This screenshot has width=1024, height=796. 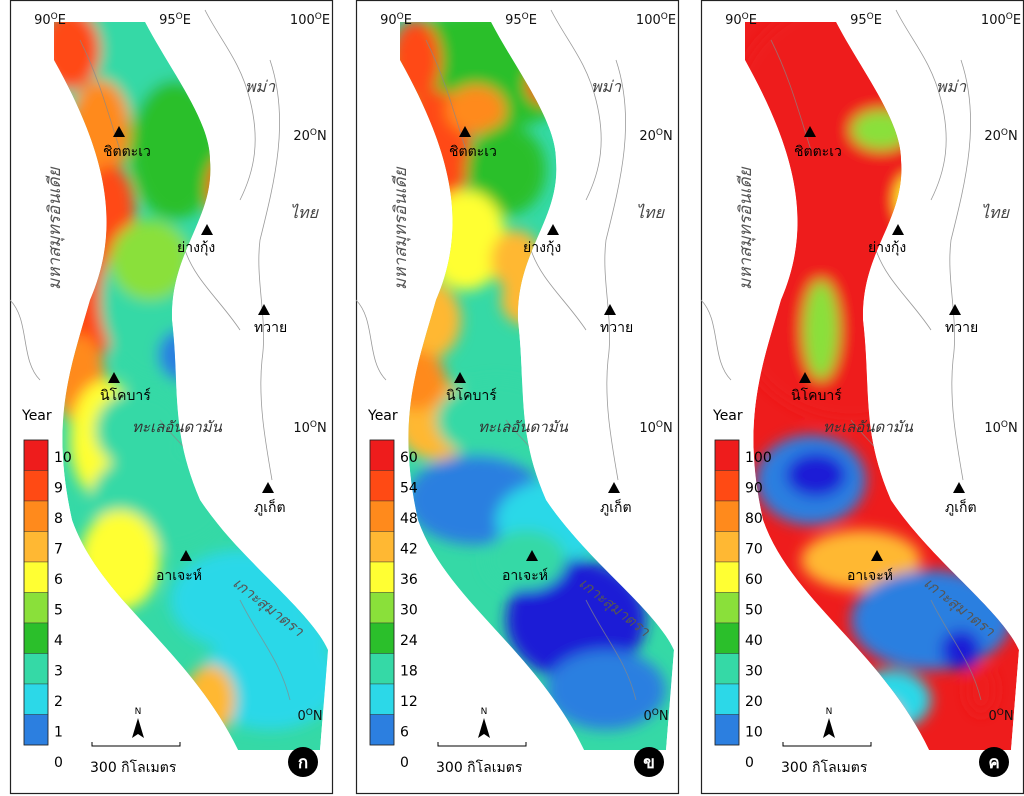 I want to click on city-marker: ทวาย, so click(x=961, y=320).